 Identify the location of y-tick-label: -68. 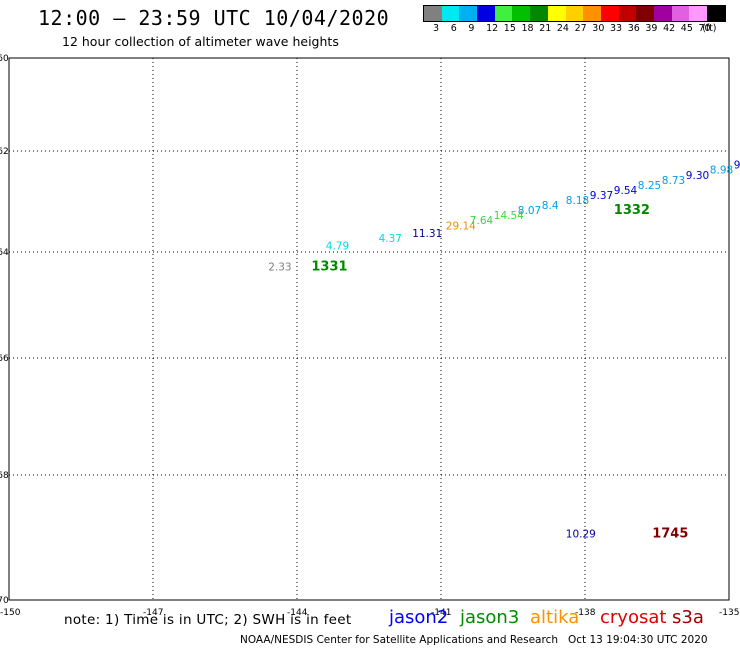
(4, 476).